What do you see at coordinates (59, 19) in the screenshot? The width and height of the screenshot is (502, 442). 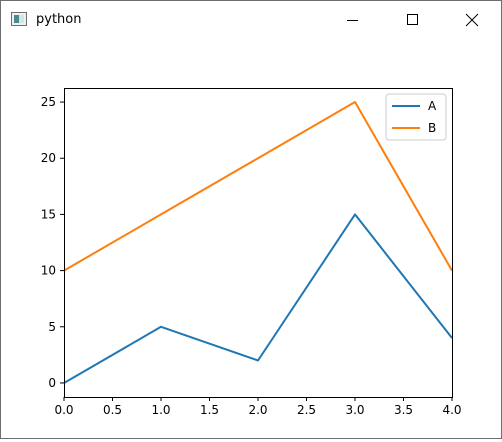 I see `window-title: python` at bounding box center [59, 19].